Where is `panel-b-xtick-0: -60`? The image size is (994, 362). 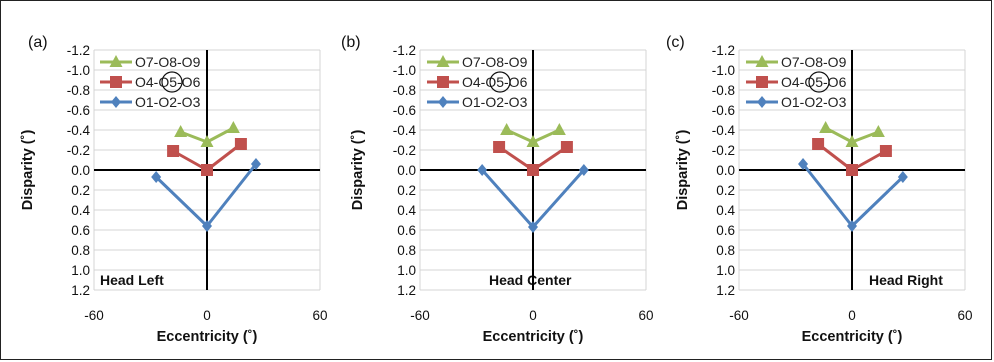
panel-b-xtick-0: -60 is located at coordinates (420, 315).